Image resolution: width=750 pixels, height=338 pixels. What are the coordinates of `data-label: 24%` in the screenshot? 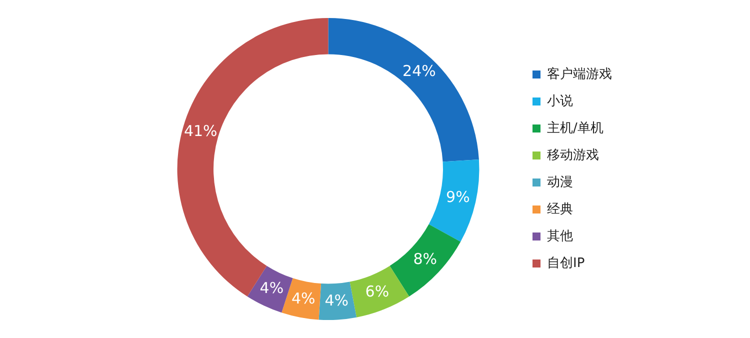 It's located at (419, 71).